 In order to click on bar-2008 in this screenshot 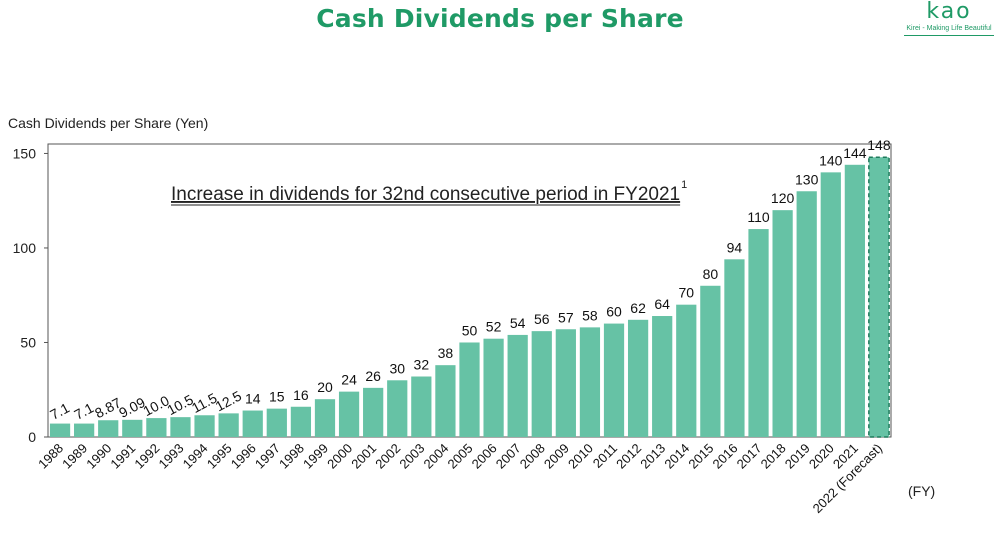, I will do `click(541, 384)`.